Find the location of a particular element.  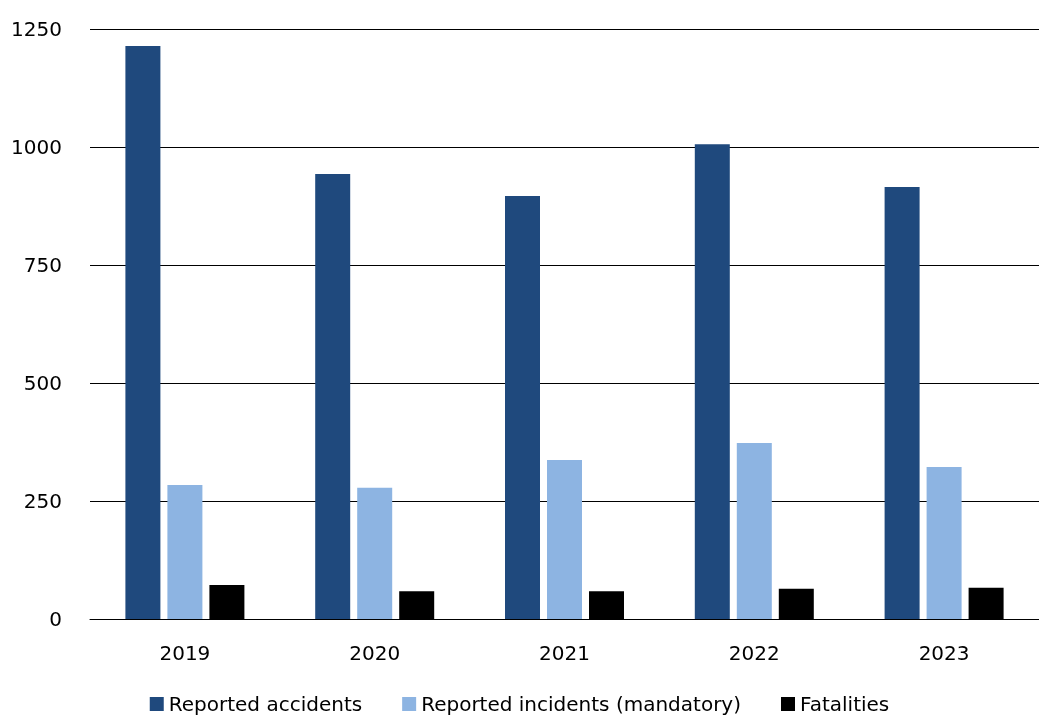

y-tick-label: 1250 is located at coordinates (36, 29).